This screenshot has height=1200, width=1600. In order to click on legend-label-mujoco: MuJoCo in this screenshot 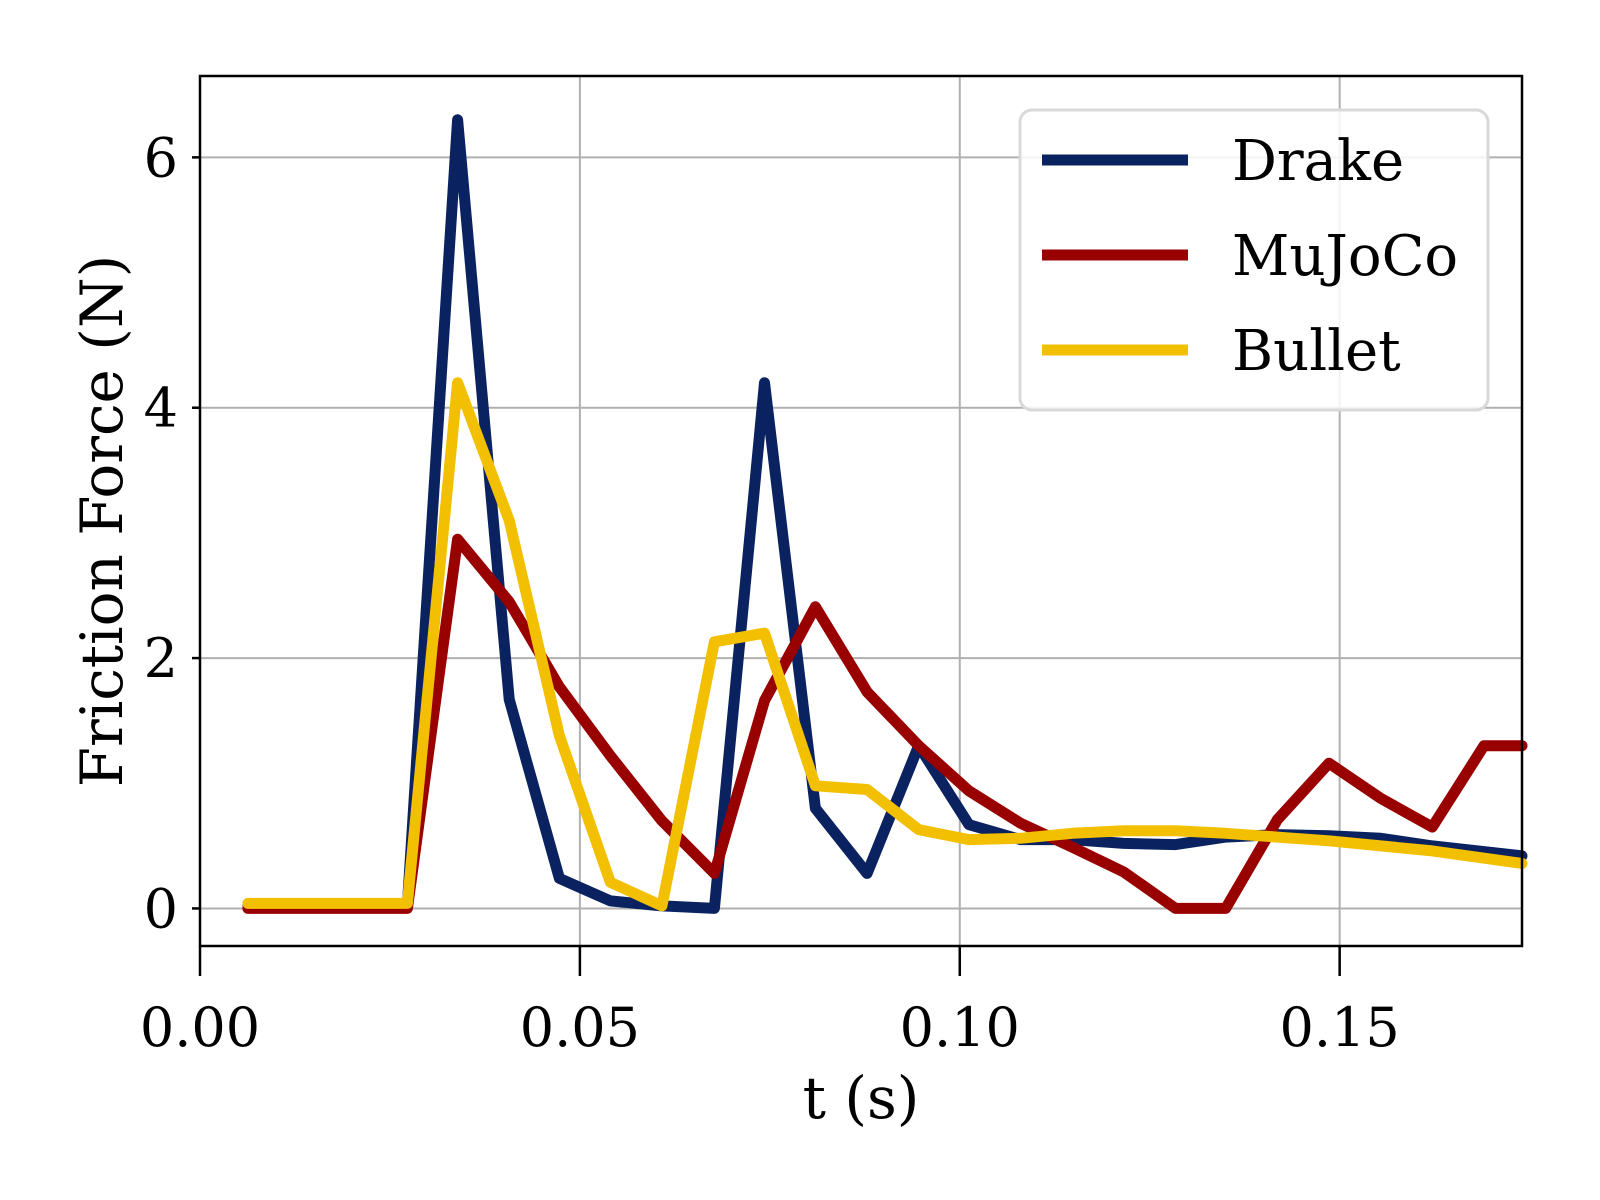, I will do `click(1345, 256)`.